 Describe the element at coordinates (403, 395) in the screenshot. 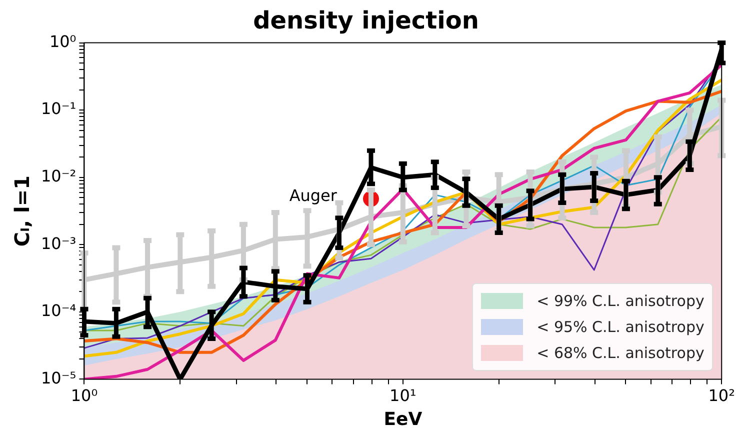

I see `x-tick-label: 10¹` at that location.